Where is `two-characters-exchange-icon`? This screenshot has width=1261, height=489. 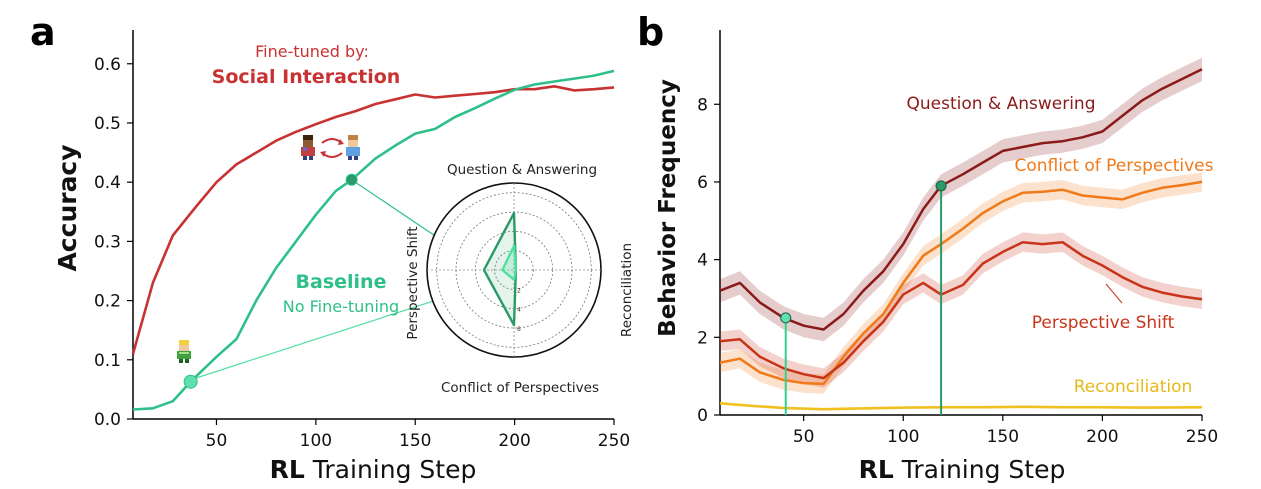 two-characters-exchange-icon is located at coordinates (330, 147).